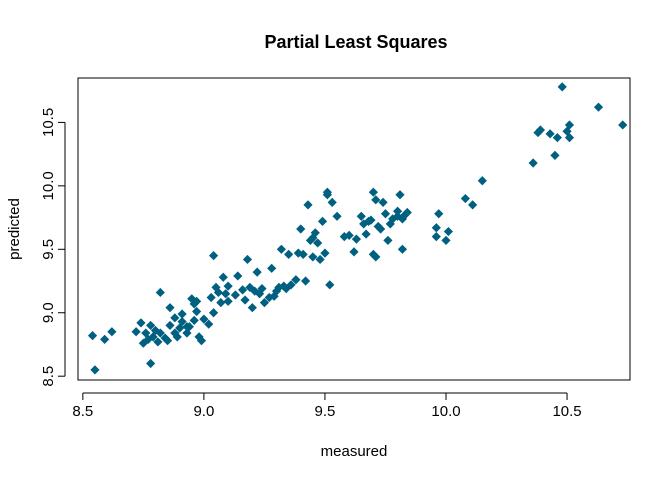 The width and height of the screenshot is (672, 480). What do you see at coordinates (82, 411) in the screenshot?
I see `x-tick-label: 8.5` at bounding box center [82, 411].